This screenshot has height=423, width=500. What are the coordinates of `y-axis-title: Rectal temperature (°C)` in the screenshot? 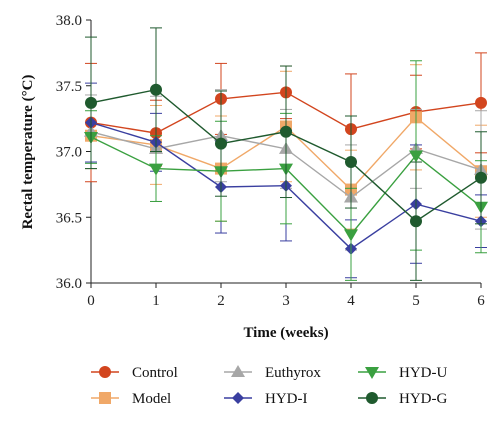 It's located at (28, 152).